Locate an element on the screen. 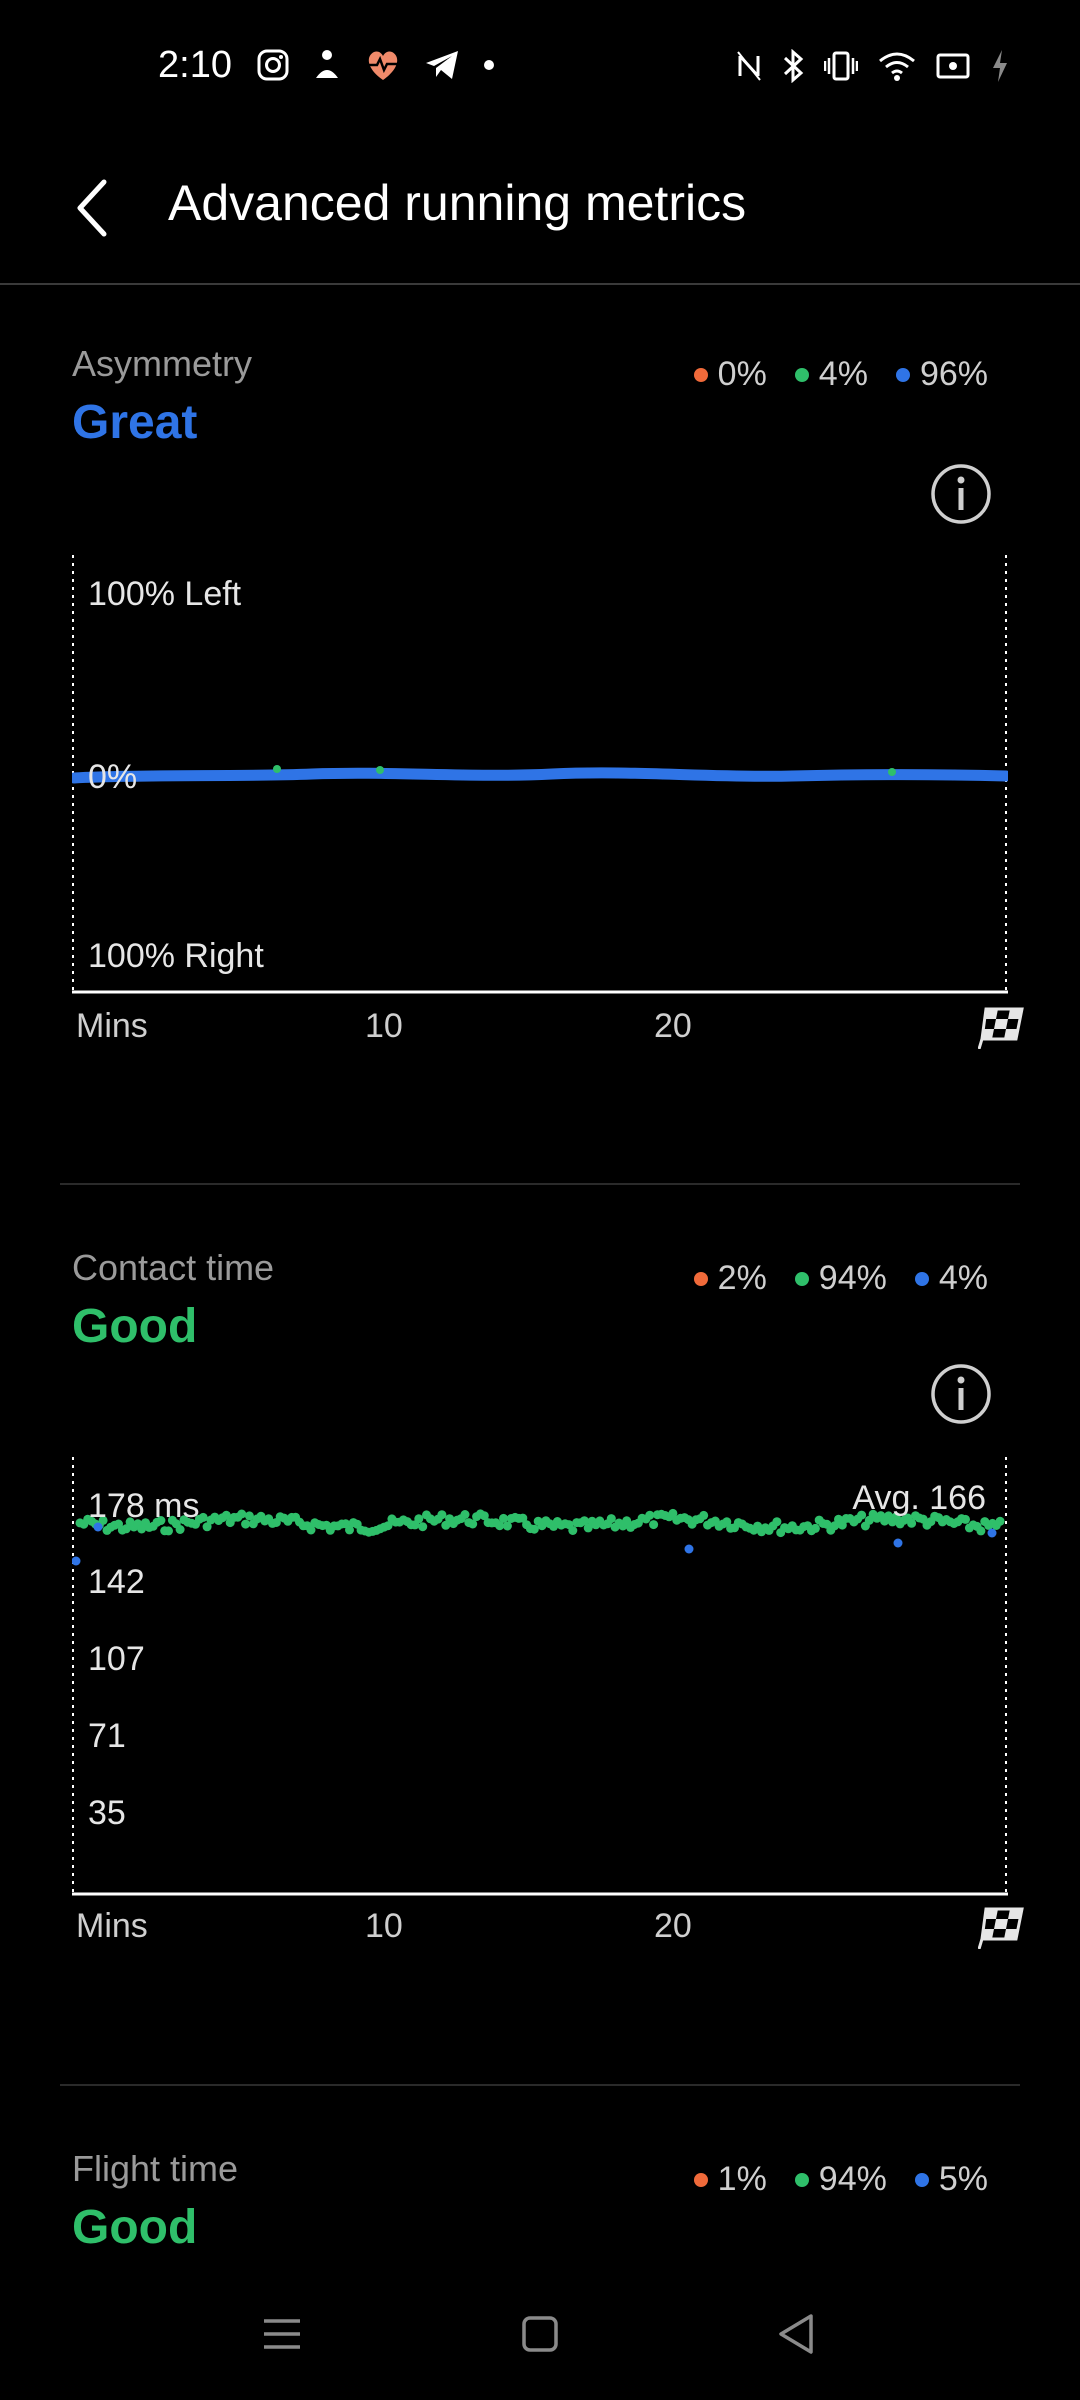  menu-lines-icon is located at coordinates (282, 2334).